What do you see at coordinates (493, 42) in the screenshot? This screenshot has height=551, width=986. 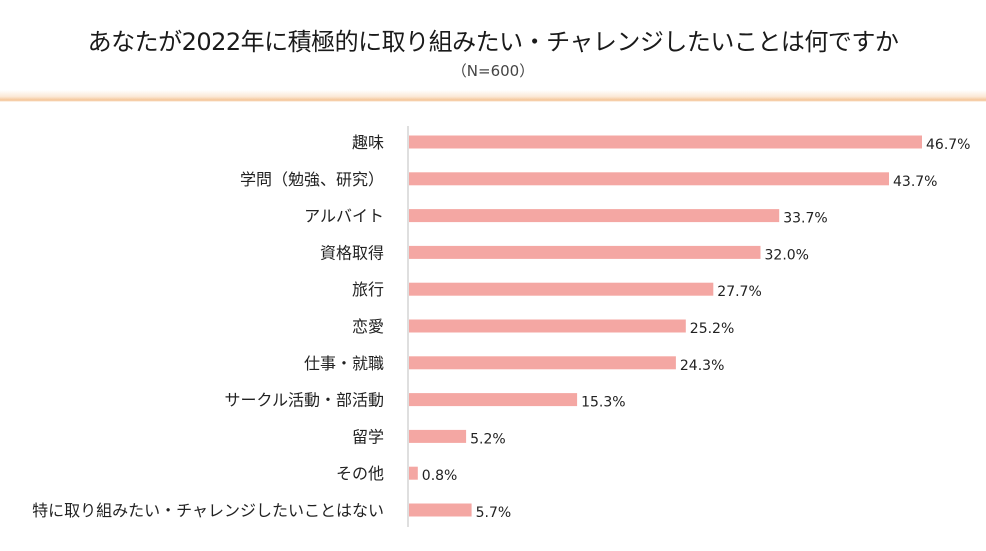 I see `chart-title: あなたが2022年に積極的に取り組みたい・チャレンジしたいことは何ですか` at bounding box center [493, 42].